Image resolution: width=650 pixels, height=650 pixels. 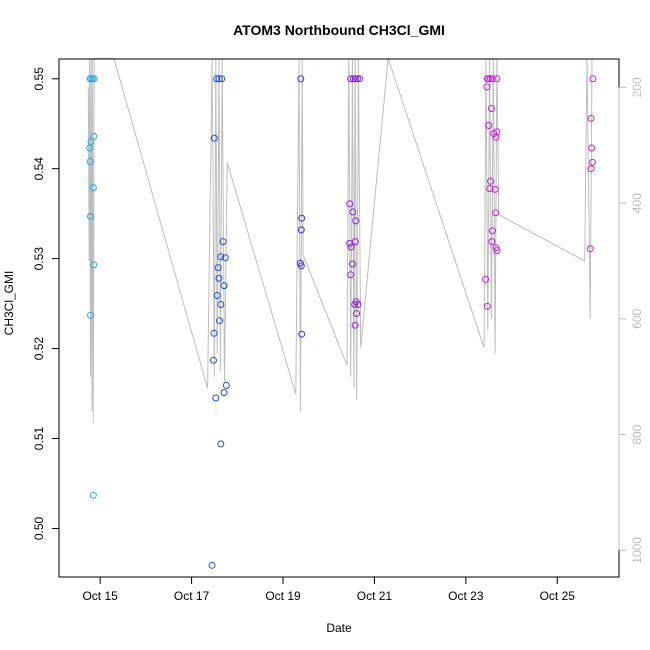 What do you see at coordinates (466, 596) in the screenshot?
I see `x-tick-label: Oct 23` at bounding box center [466, 596].